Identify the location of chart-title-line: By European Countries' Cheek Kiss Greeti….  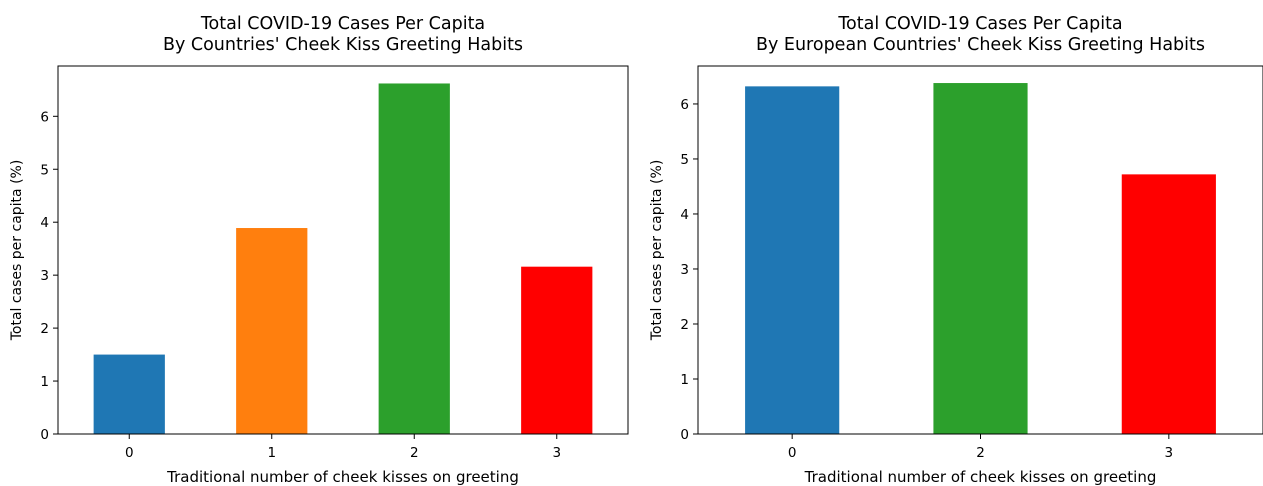
(980, 45).